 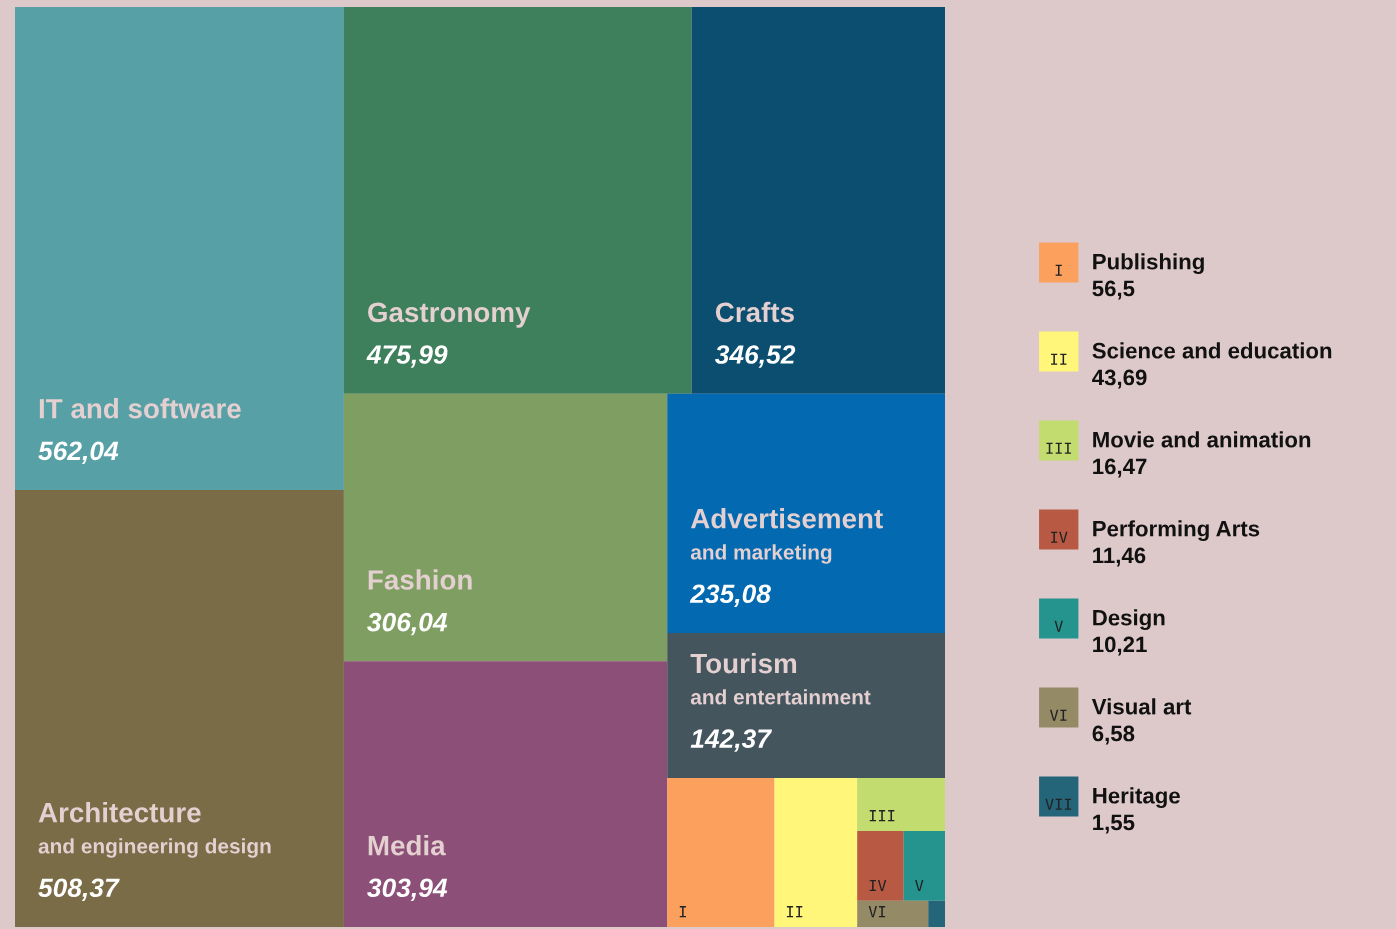 I want to click on data-label: 235,08, so click(x=730, y=595).